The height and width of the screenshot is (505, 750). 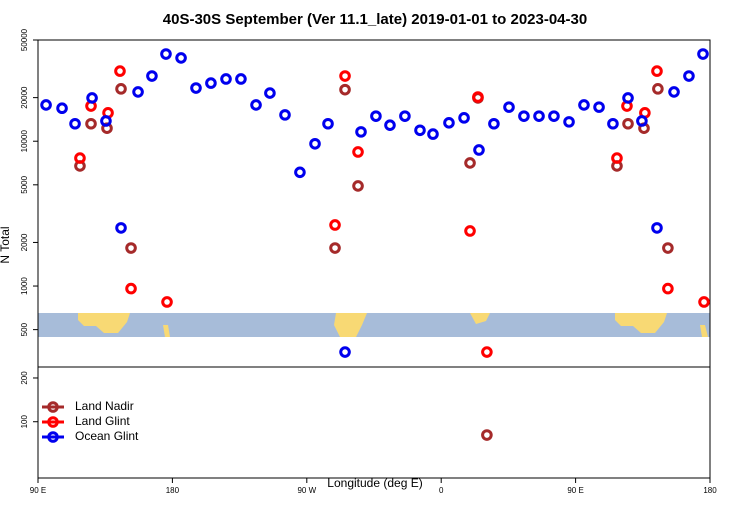 What do you see at coordinates (24, 422) in the screenshot?
I see `y-tick-label: 100` at bounding box center [24, 422].